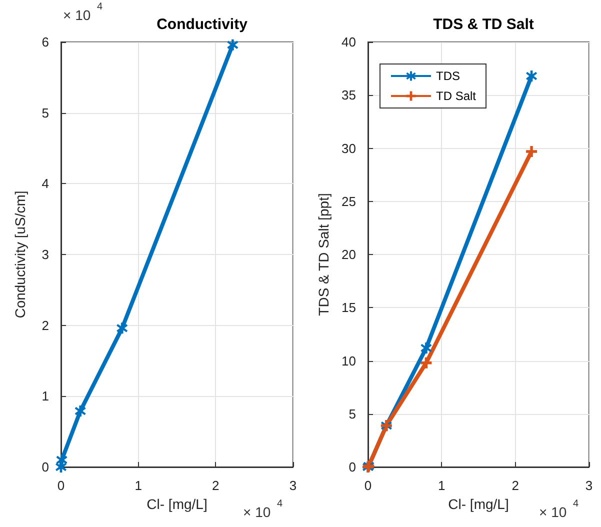 This screenshot has height=527, width=601. Describe the element at coordinates (456, 96) in the screenshot. I see `legend-label: TD Salt` at that location.